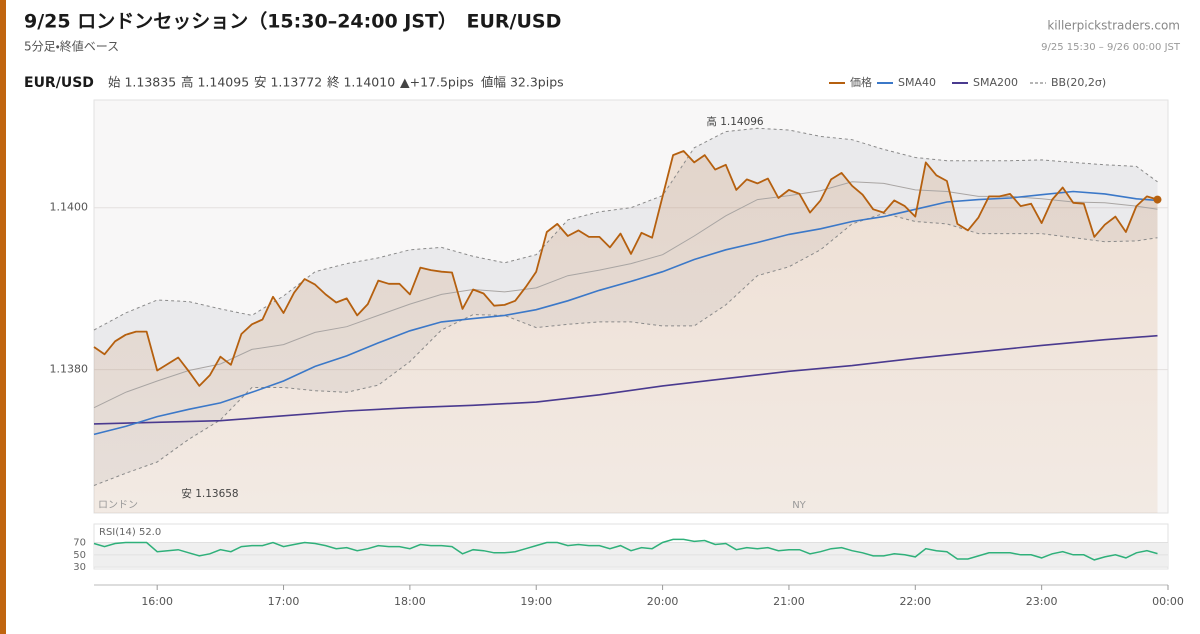 This screenshot has width=1200, height=634. What do you see at coordinates (522, 82) in the screenshot?
I see `stat-range: 値幅 32.3pips` at bounding box center [522, 82].